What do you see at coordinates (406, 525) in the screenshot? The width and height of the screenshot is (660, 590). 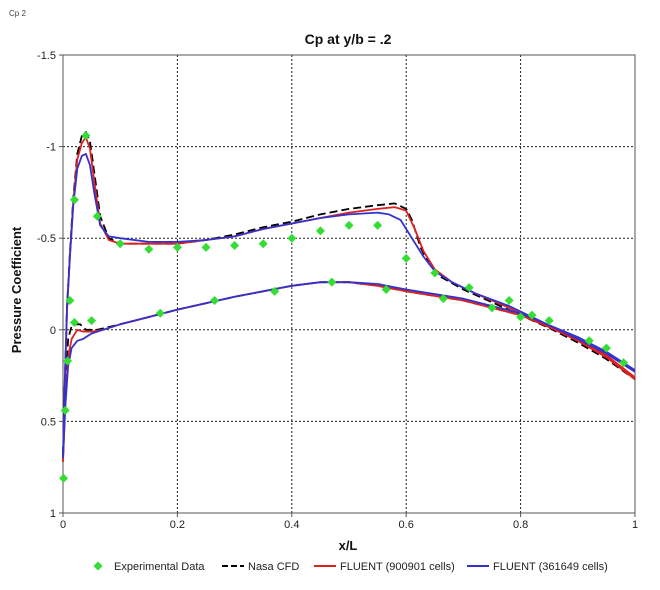 I see `x-tick-label: 0.6` at bounding box center [406, 525].